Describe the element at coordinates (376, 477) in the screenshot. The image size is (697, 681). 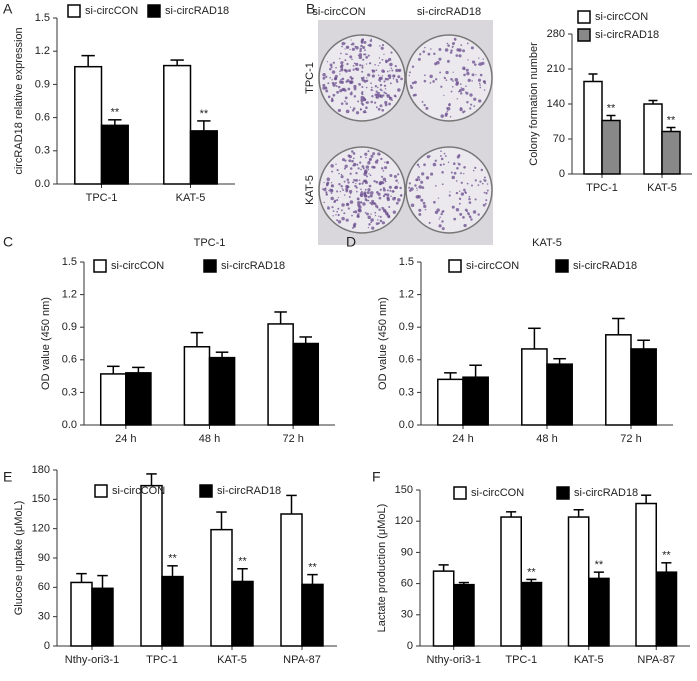
I see `panel-letter: F` at that location.